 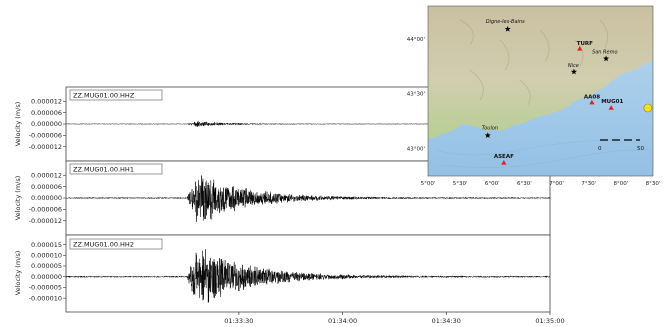 What do you see at coordinates (428, 184) in the screenshot?
I see `map-lon-tick: 5°00'` at bounding box center [428, 184].